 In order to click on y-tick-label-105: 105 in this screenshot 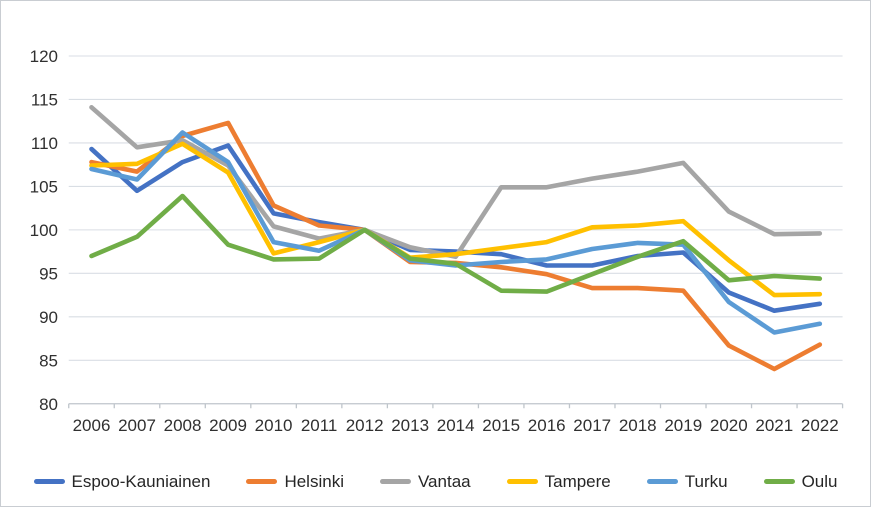, I will do `click(44, 186)`.